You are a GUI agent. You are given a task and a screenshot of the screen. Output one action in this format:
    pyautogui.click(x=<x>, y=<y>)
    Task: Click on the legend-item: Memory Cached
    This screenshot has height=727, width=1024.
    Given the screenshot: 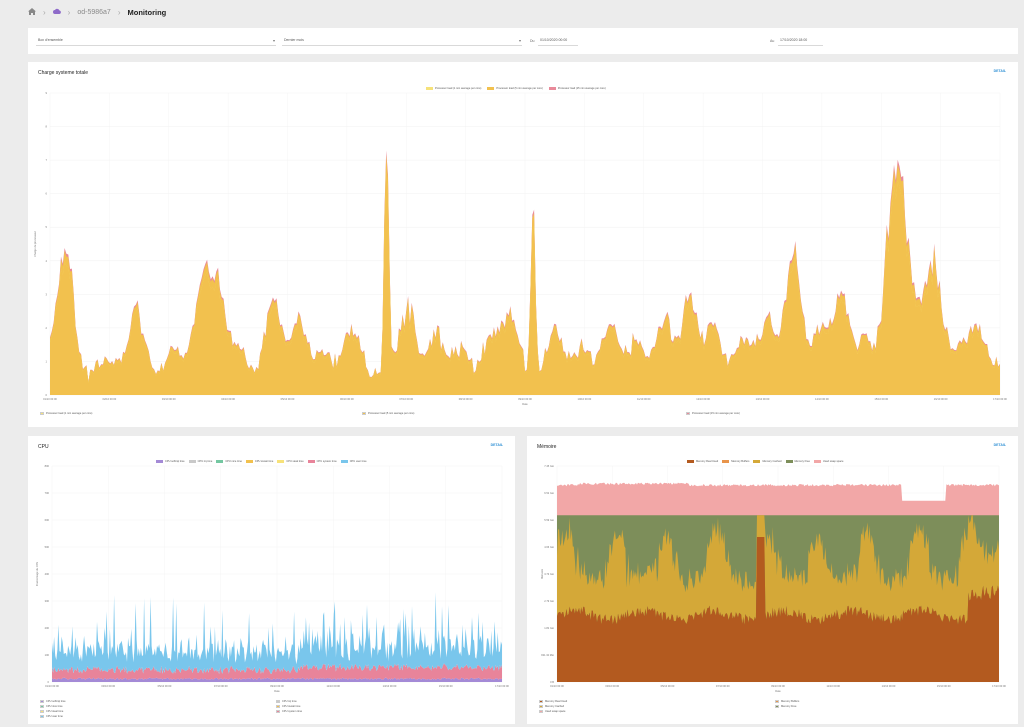 What is the action you would take?
    pyautogui.click(x=767, y=461)
    